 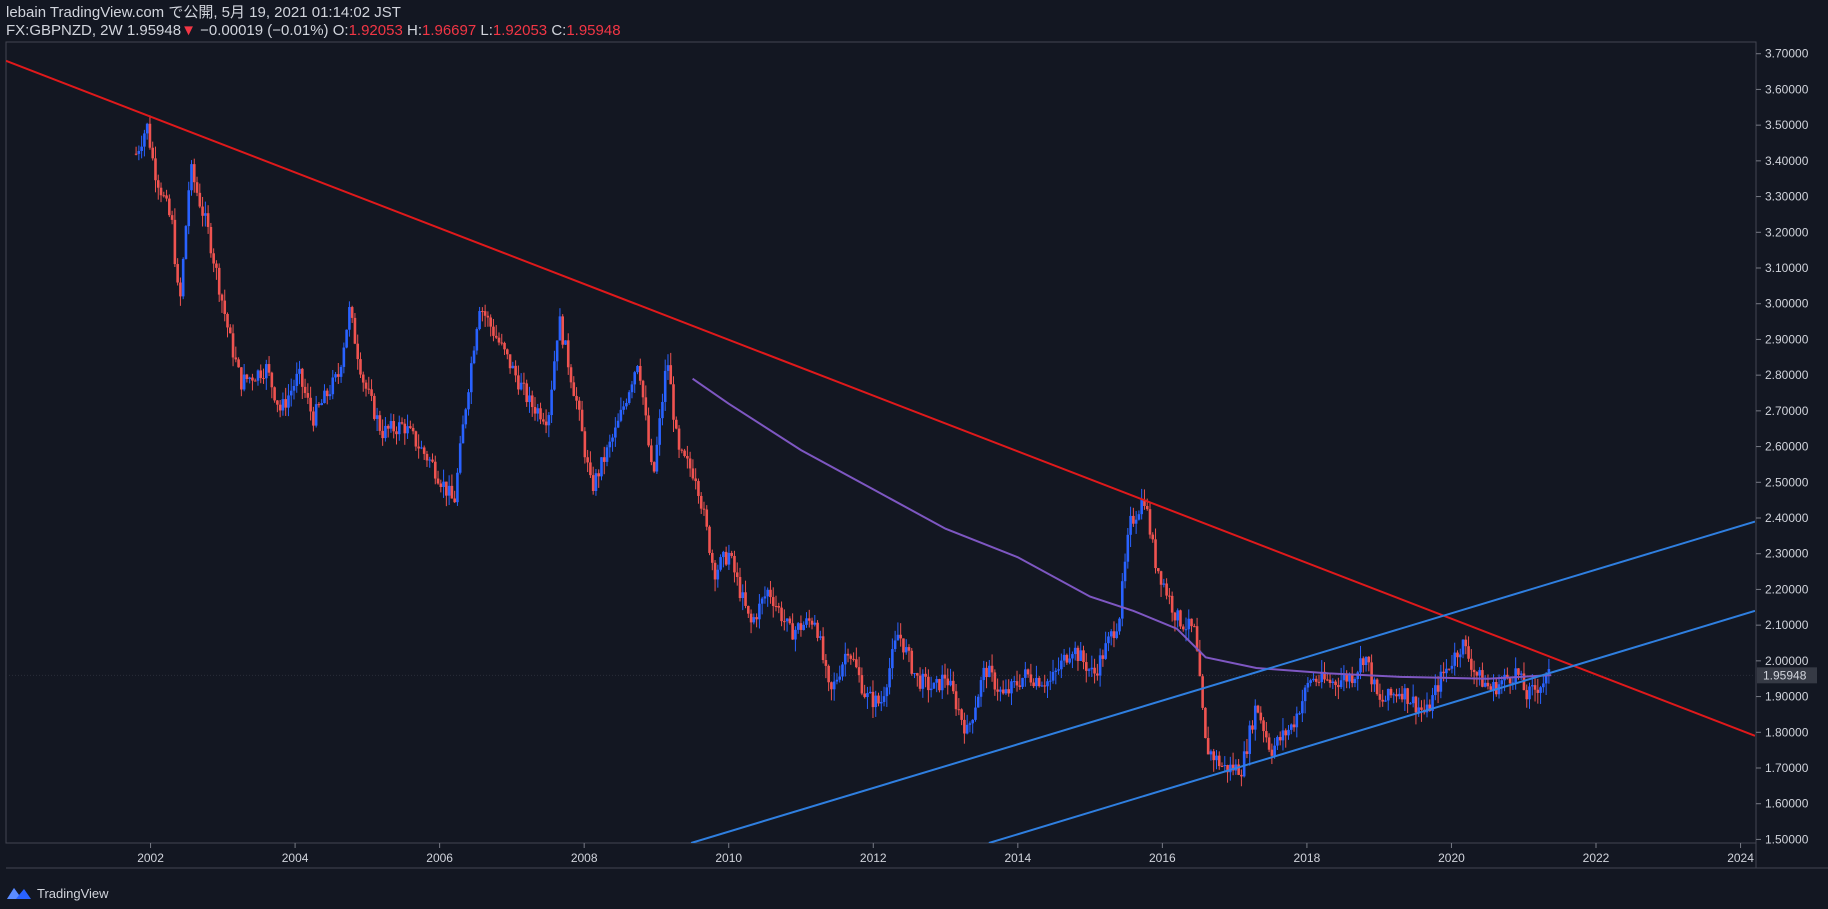 I want to click on low-label: L:, so click(x=486, y=30).